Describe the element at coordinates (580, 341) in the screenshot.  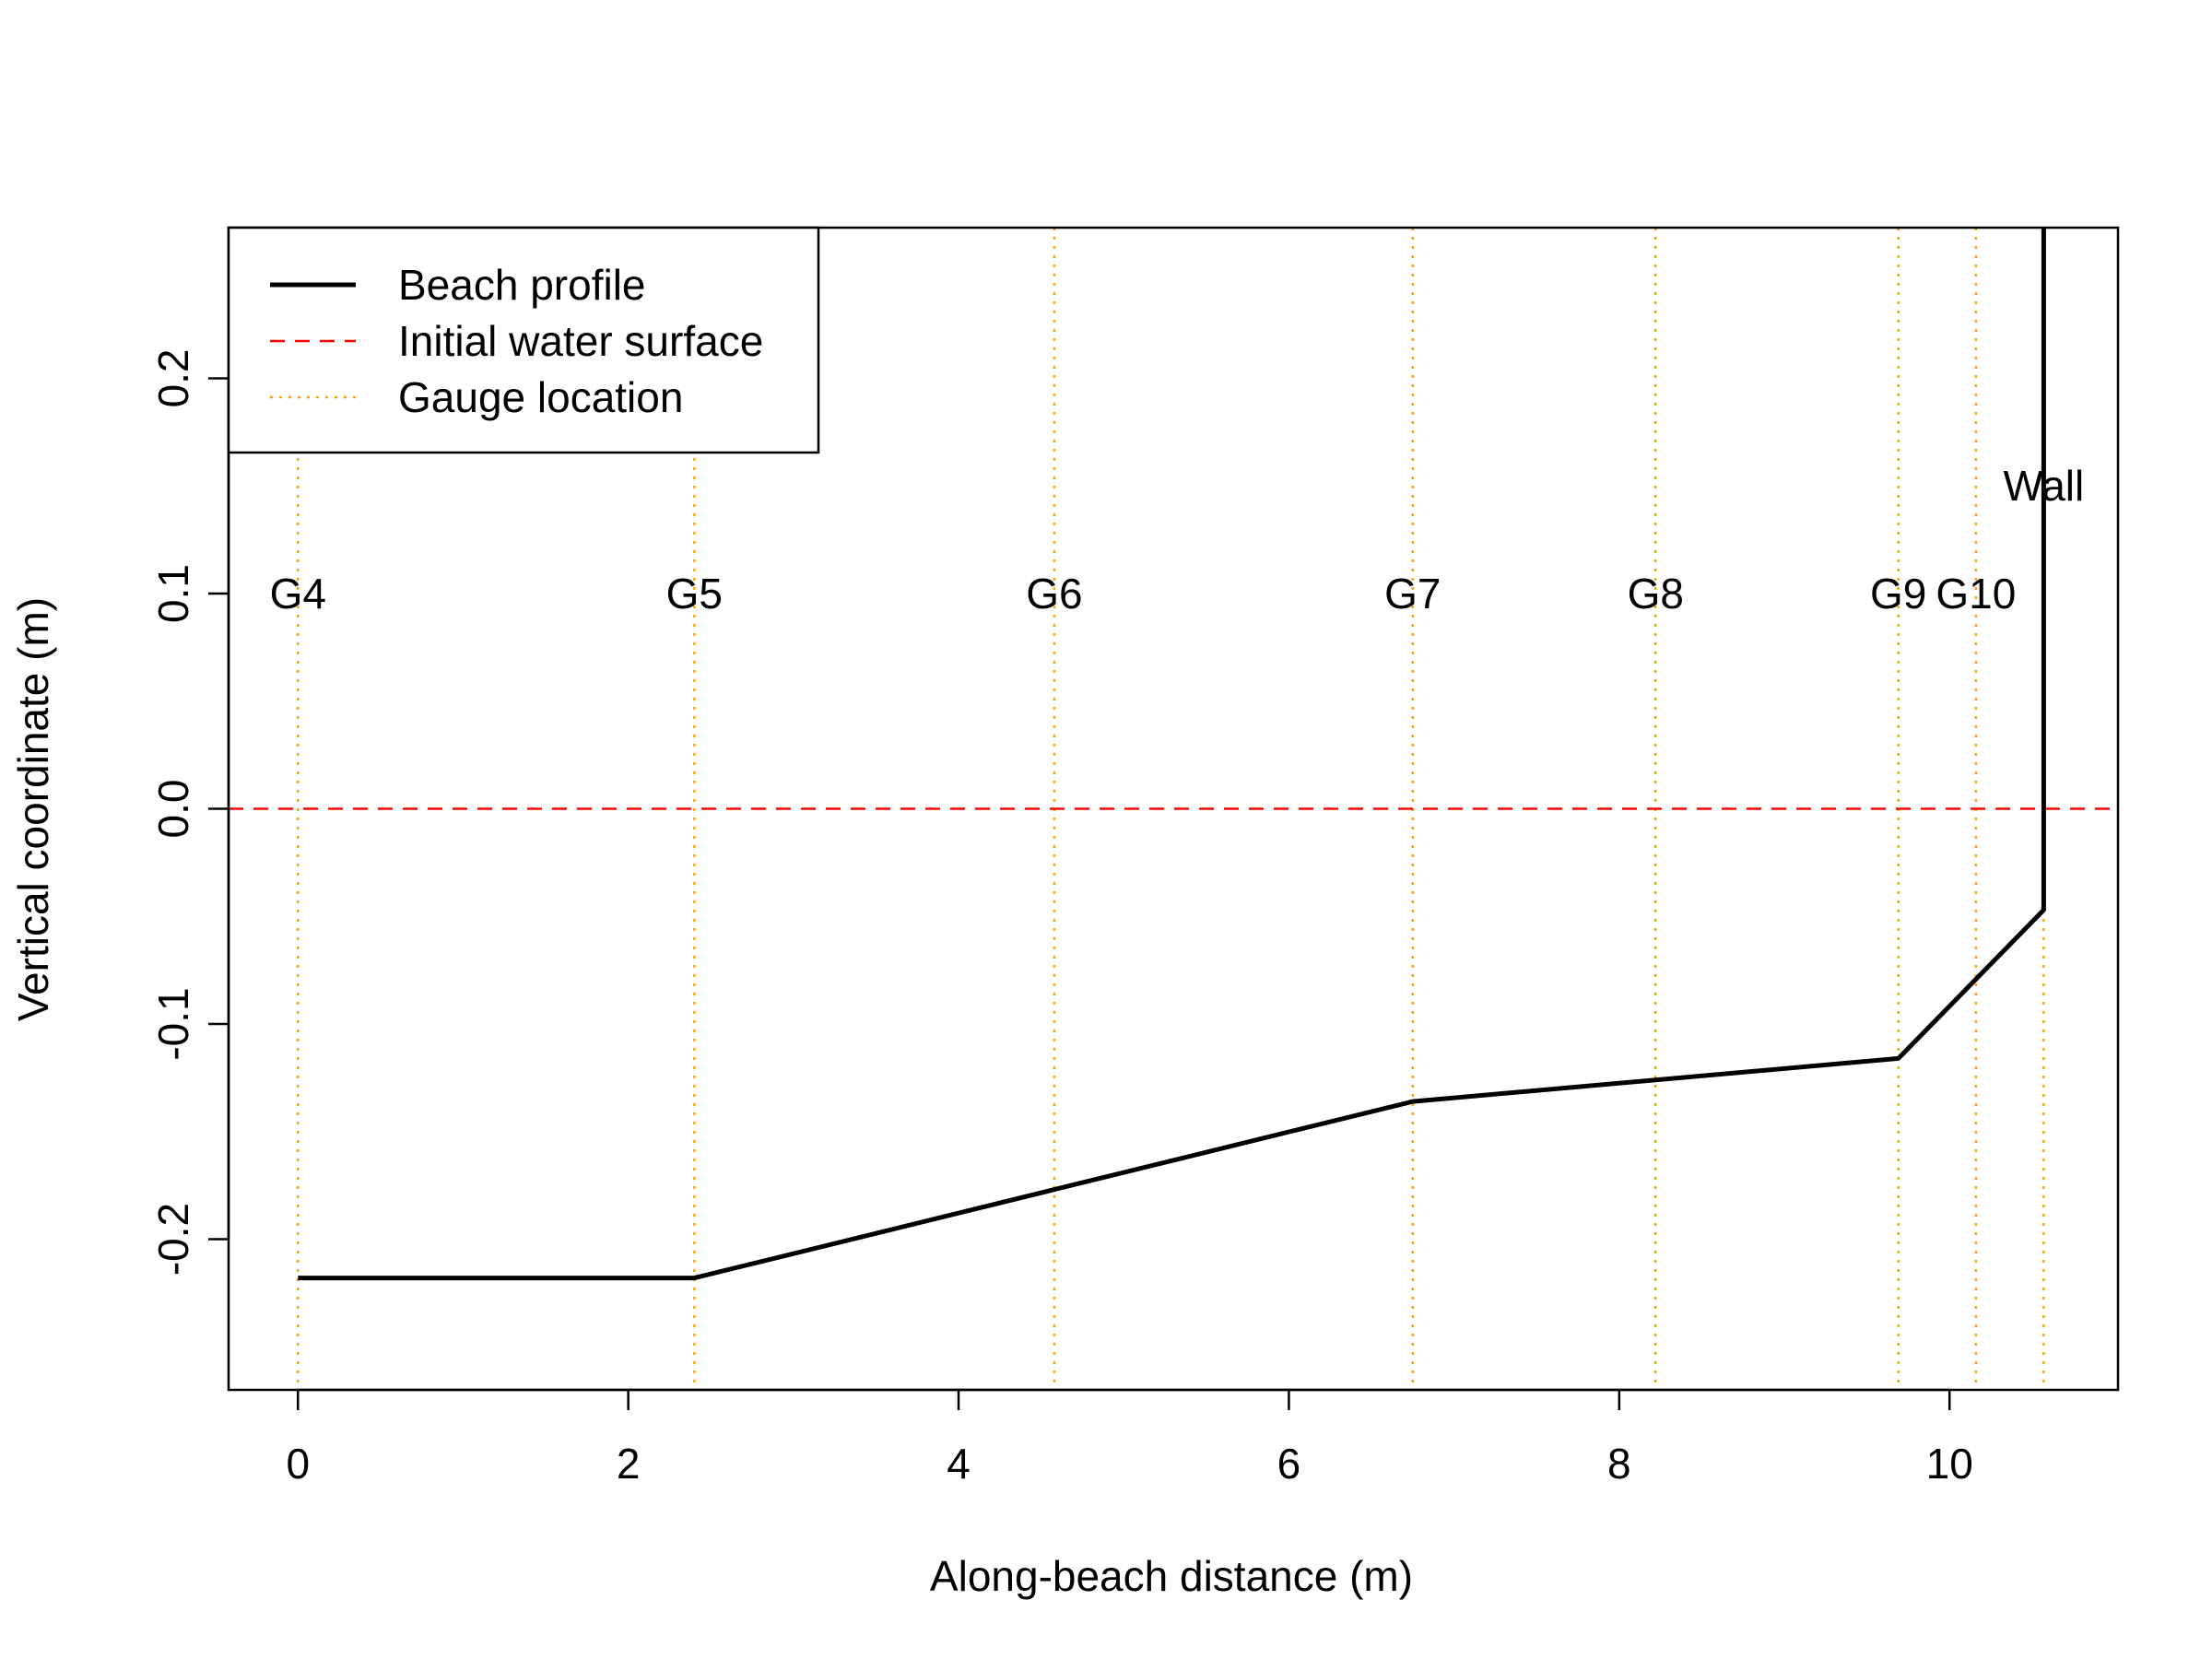
I see `legend-label-2: Initial water surface` at that location.